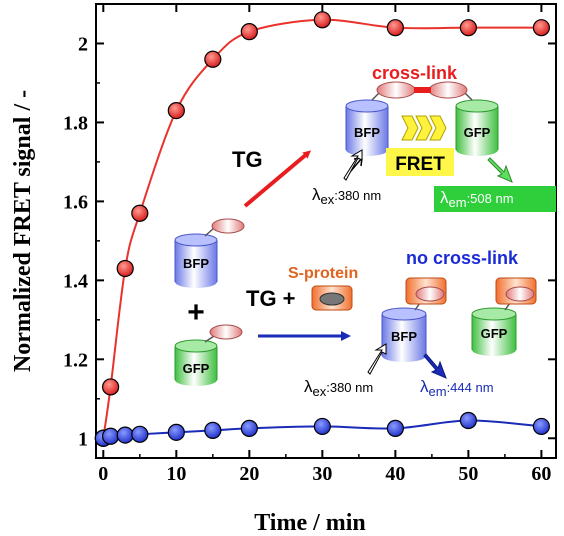  What do you see at coordinates (196, 312) in the screenshot?
I see `plus-sign: +` at bounding box center [196, 312].